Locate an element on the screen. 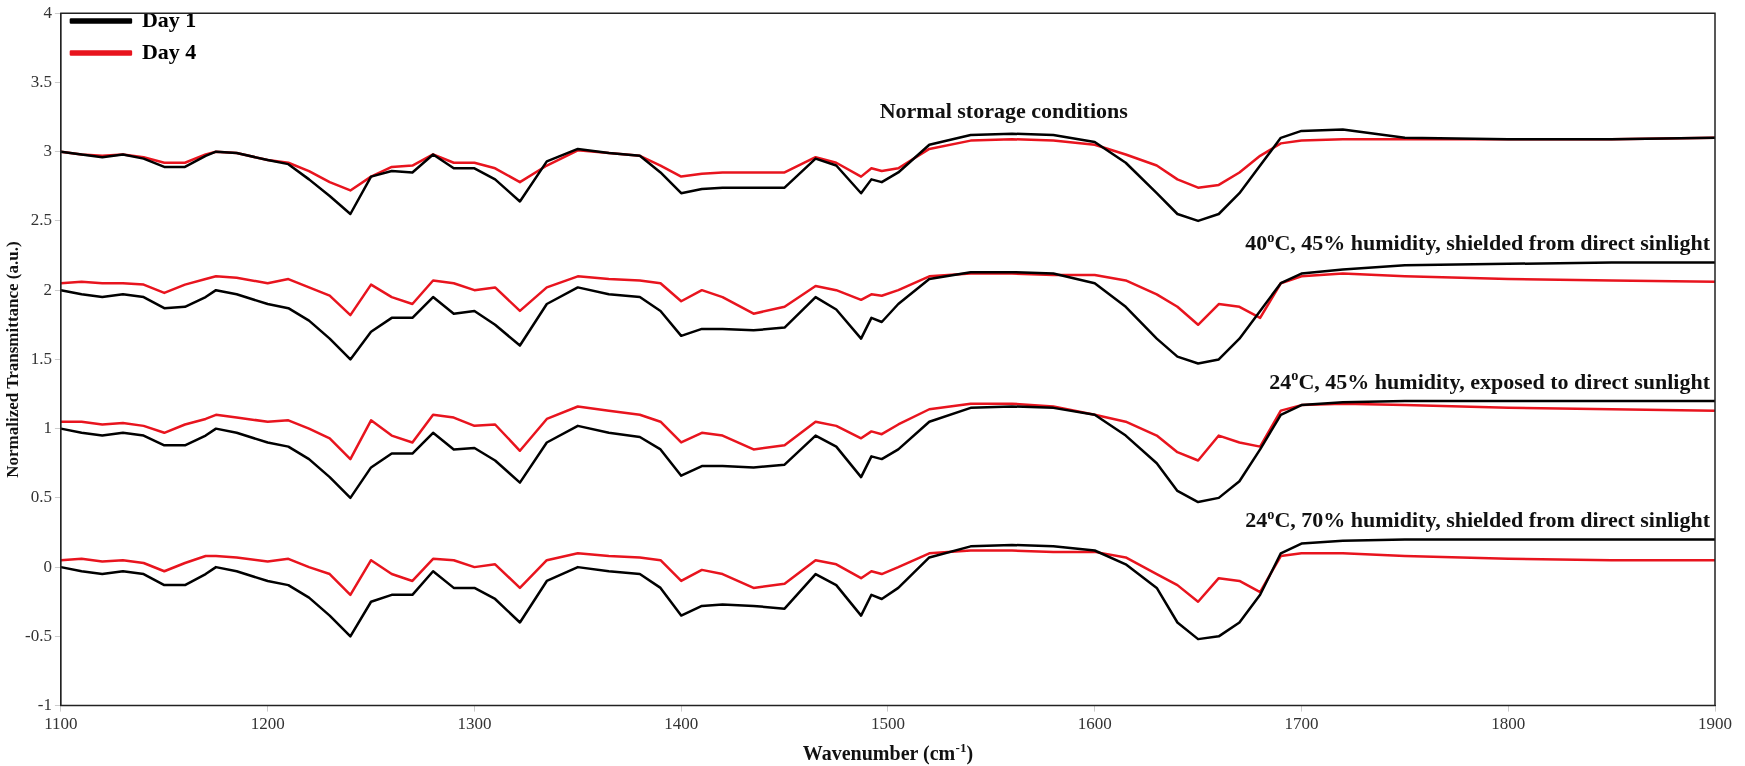 The height and width of the screenshot is (766, 1745). y-tick-label: -1 is located at coordinates (44, 705).